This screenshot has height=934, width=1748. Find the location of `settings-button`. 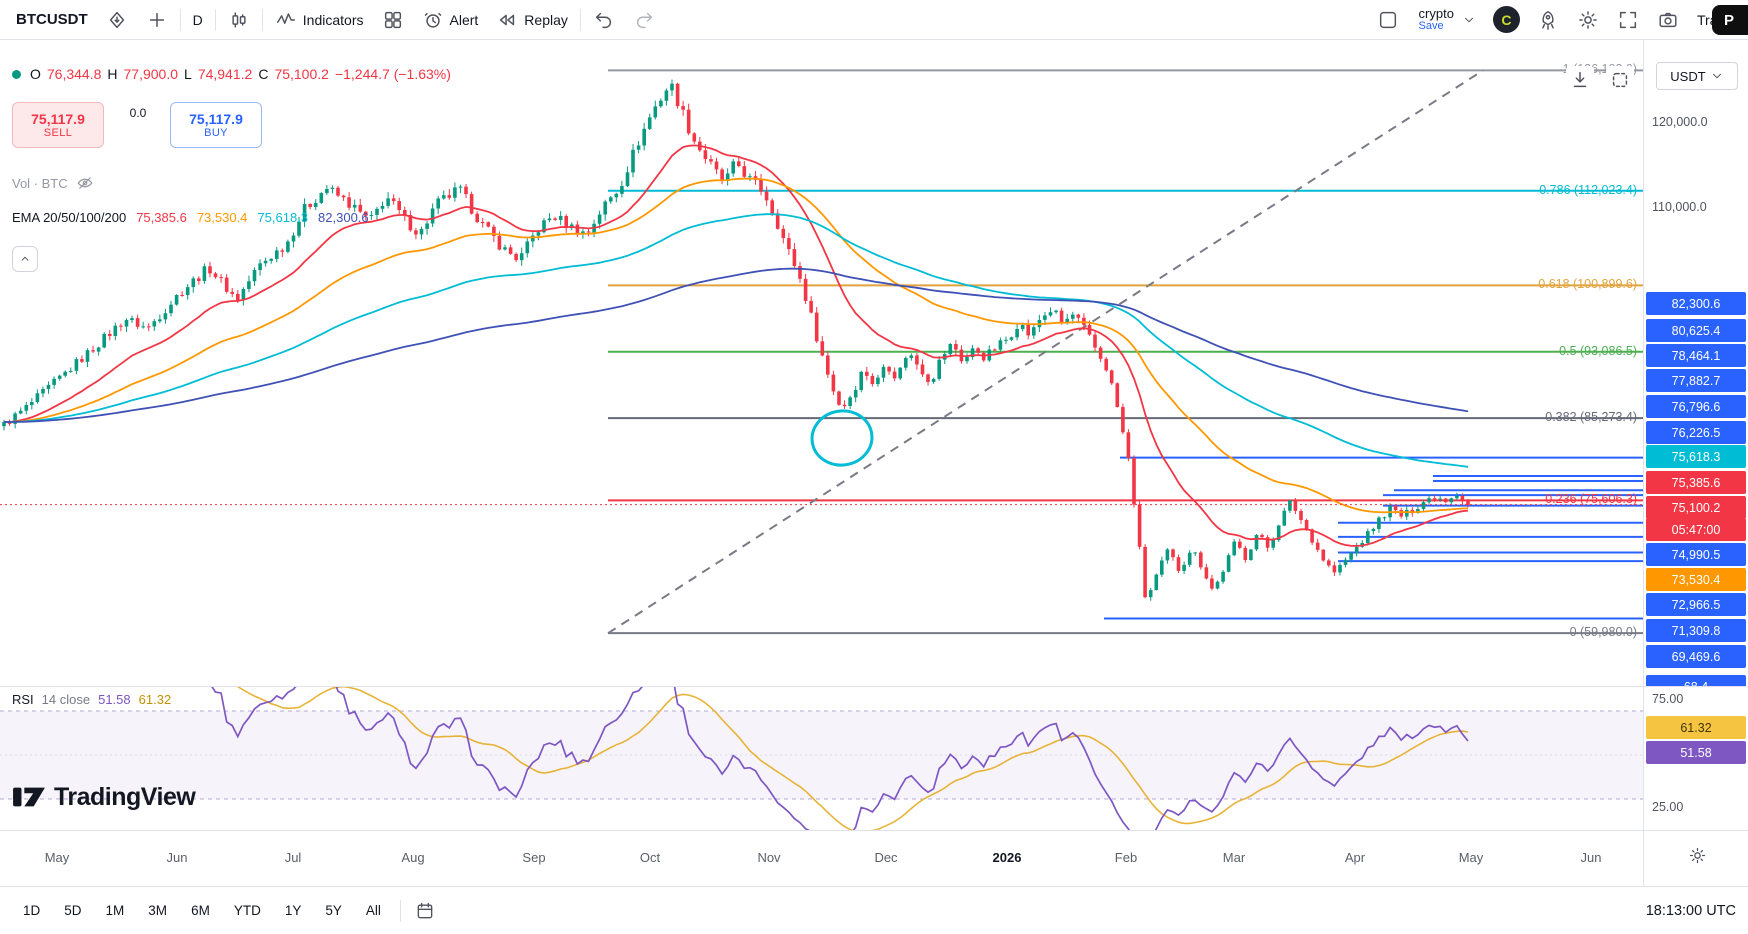

settings-button is located at coordinates (1588, 20).